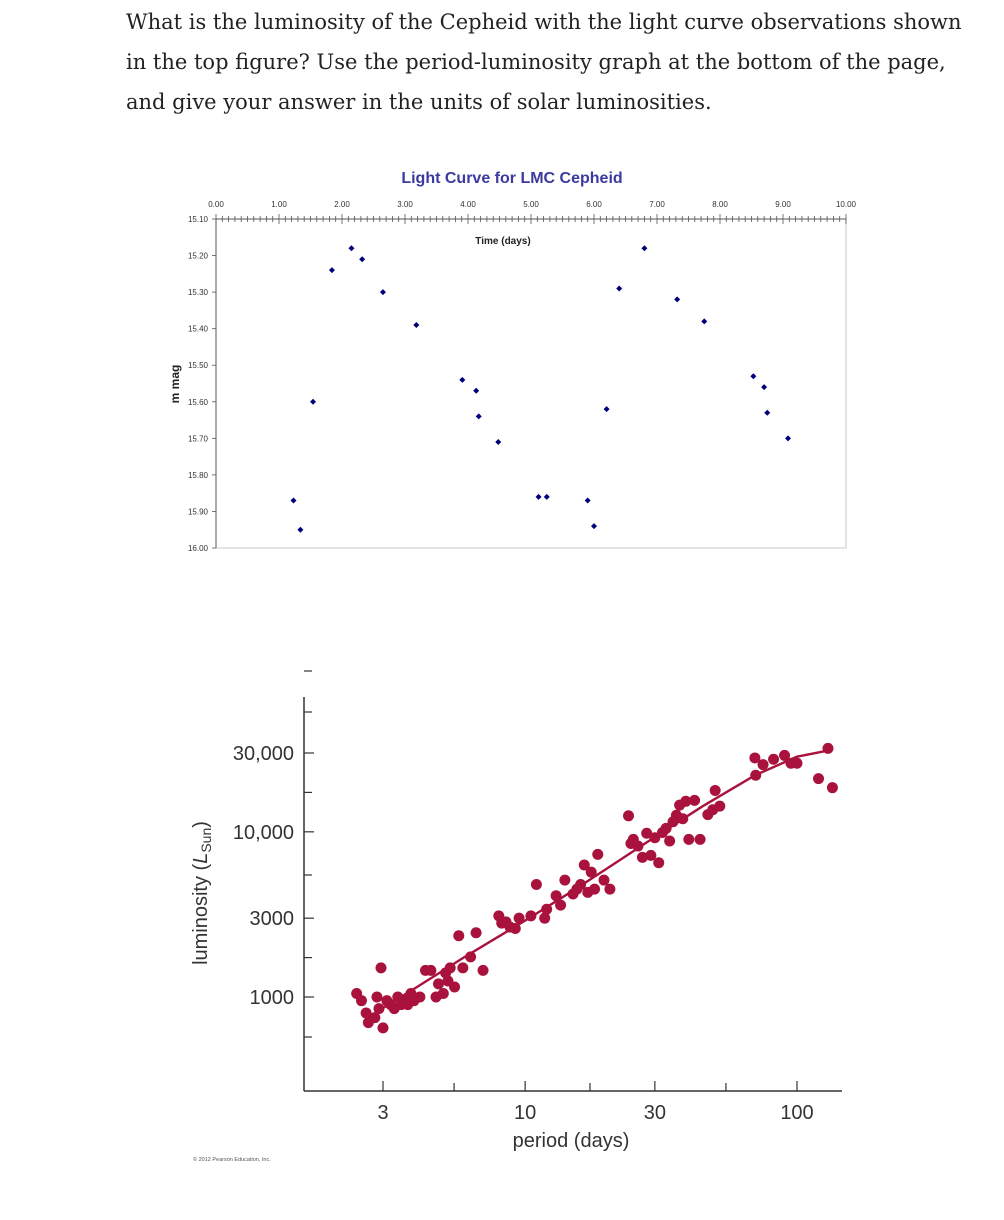  Describe the element at coordinates (202, 893) in the screenshot. I see `y-axis-label: luminosity (LSun)` at that location.